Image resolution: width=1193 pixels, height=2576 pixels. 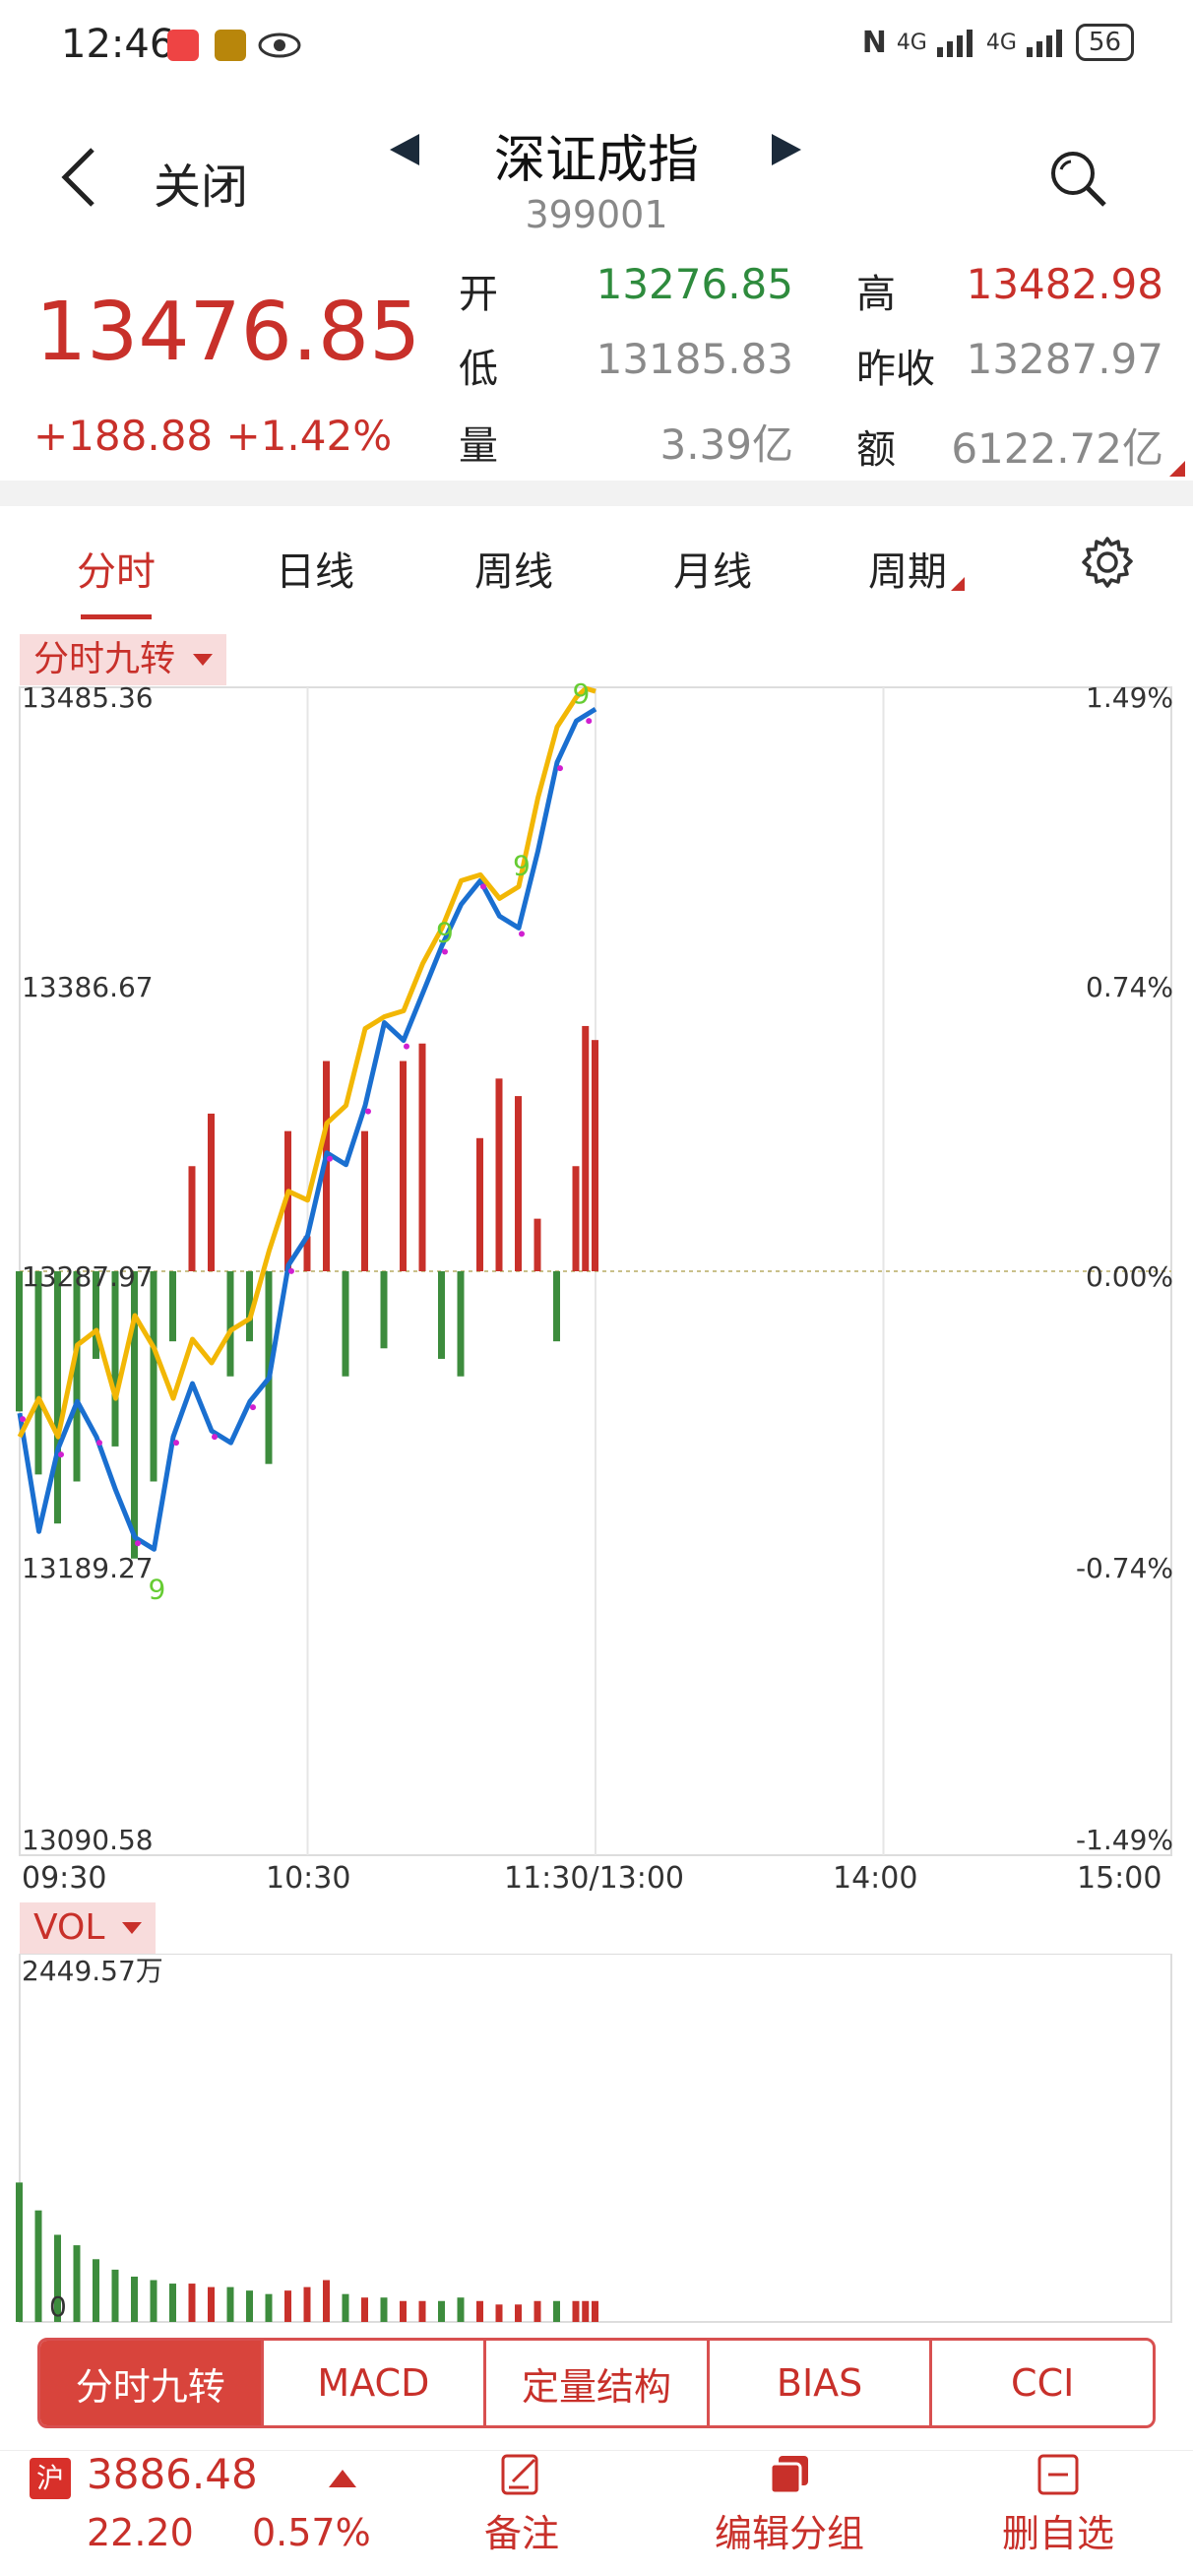 I want to click on nine-signal-mid2: 9, so click(x=522, y=865).